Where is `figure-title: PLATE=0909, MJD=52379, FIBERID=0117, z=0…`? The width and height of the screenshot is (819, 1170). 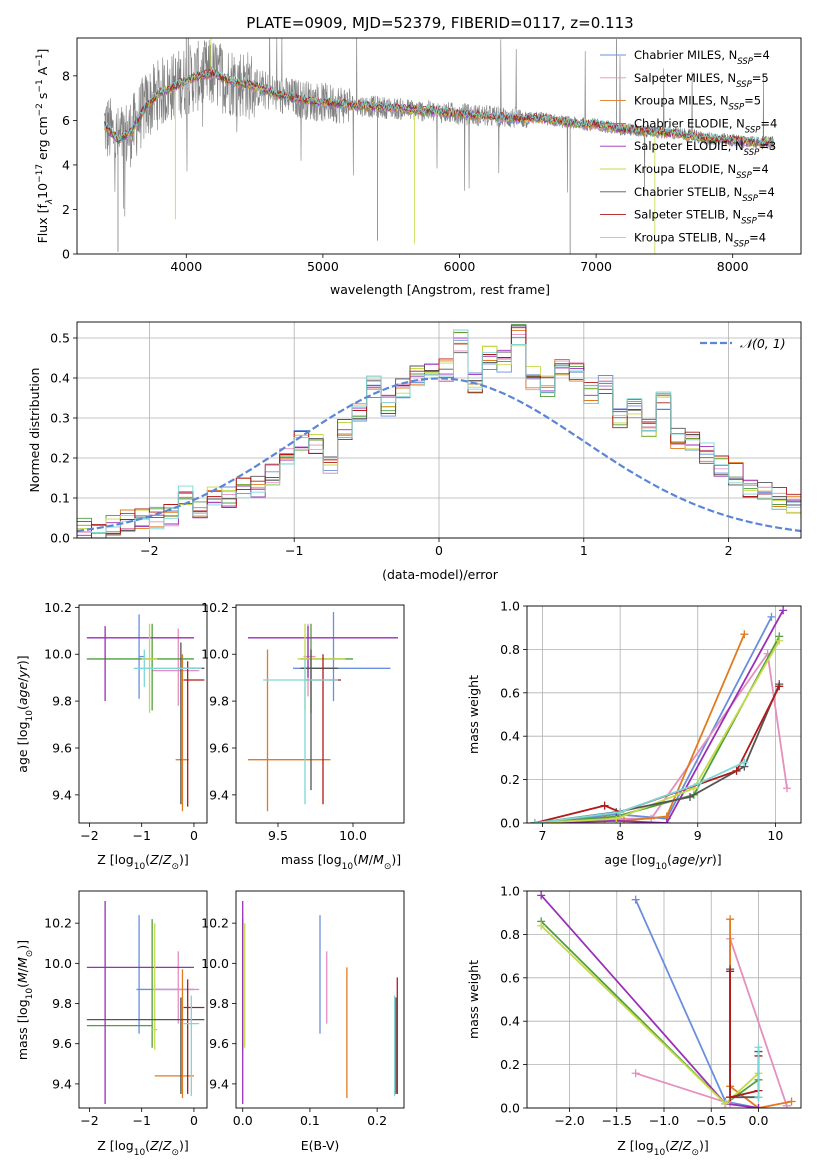 figure-title: PLATE=0909, MJD=52379, FIBERID=0117, z=0… is located at coordinates (439, 23).